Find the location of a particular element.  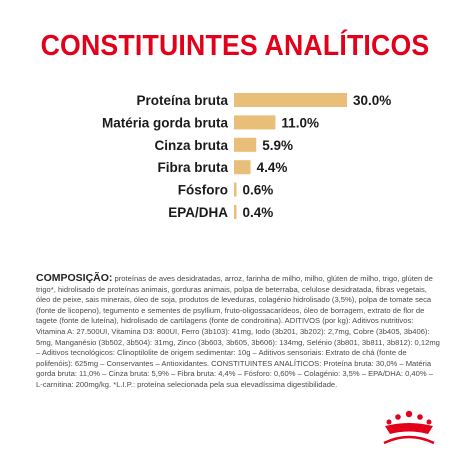

value-label: 0.4% is located at coordinates (258, 212).